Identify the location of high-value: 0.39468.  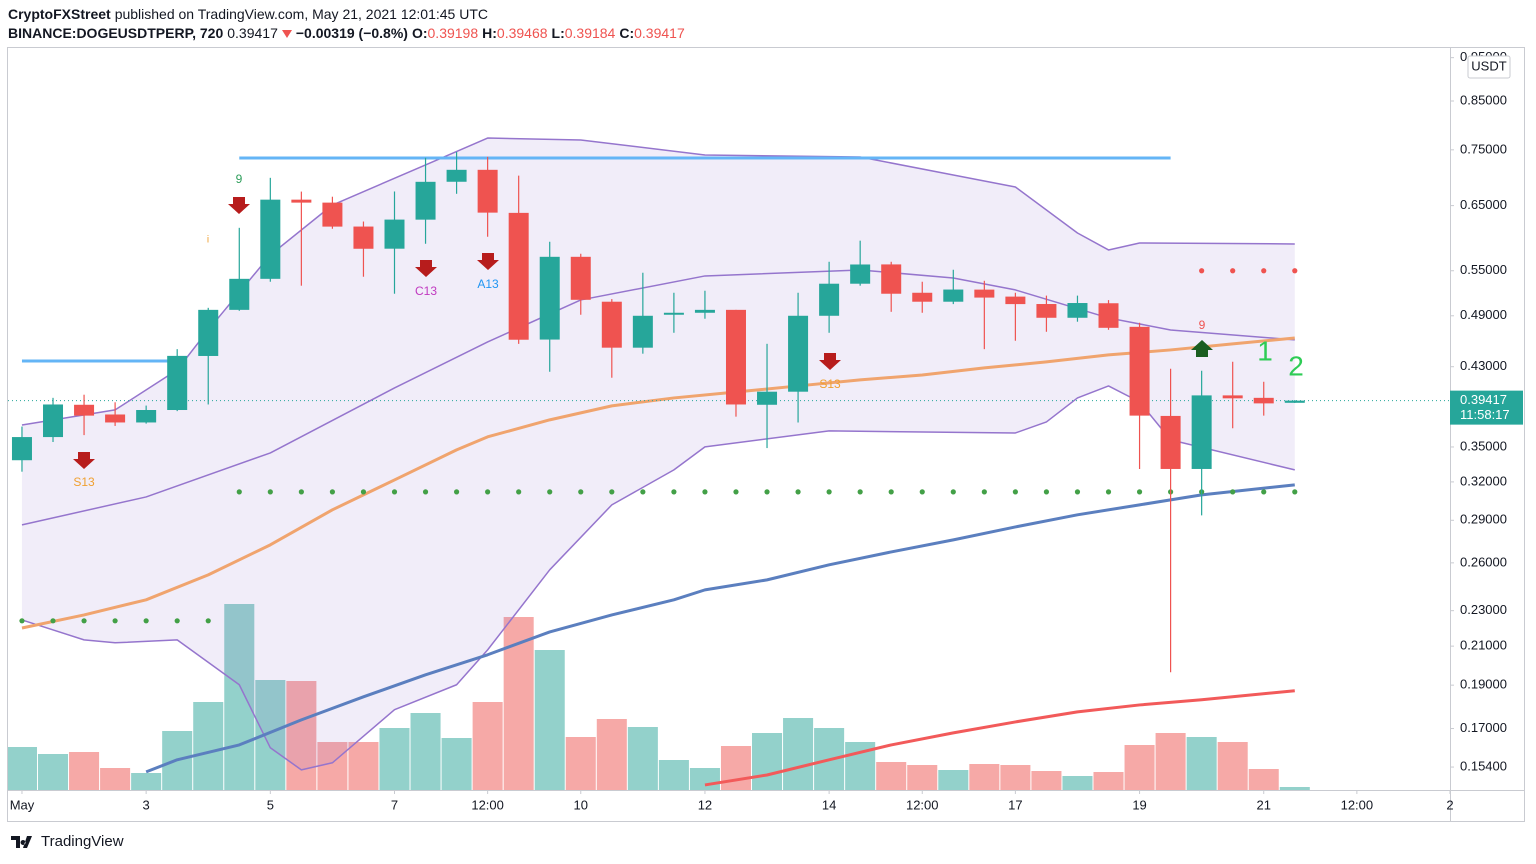
(522, 33).